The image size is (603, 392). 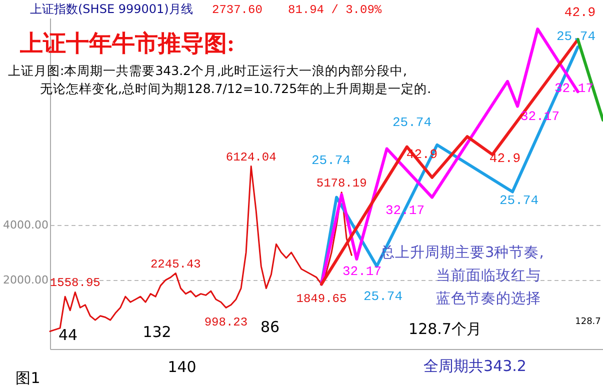 I want to click on text: 上证月图:本周期一共需要343.2个月,此时正运行大一浪的内部分段中, 无论怎样变化,总时间为期128.7/12=10.725年的上升周期是一定的., so click(x=220, y=79).